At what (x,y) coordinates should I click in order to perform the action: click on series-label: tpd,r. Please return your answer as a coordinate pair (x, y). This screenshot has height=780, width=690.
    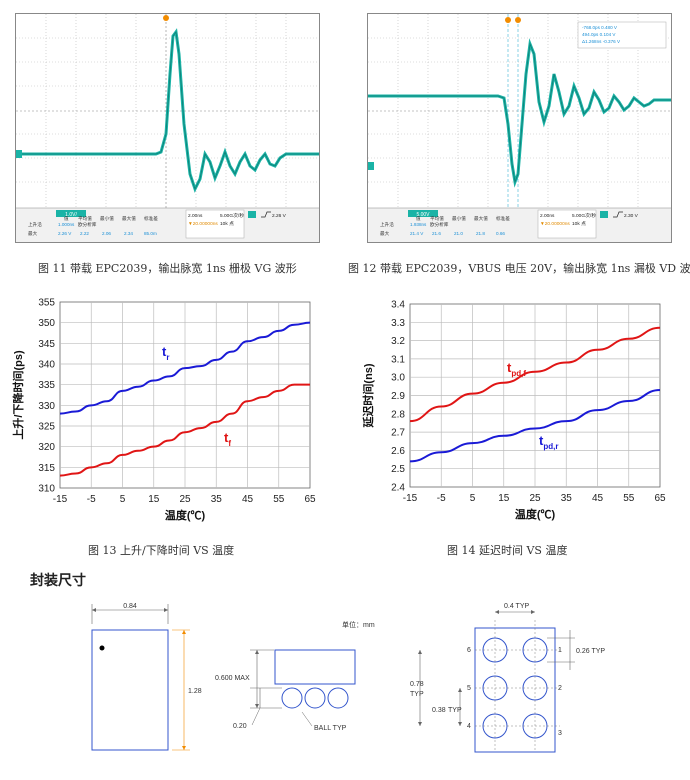
    Looking at the image, I should click on (548, 442).